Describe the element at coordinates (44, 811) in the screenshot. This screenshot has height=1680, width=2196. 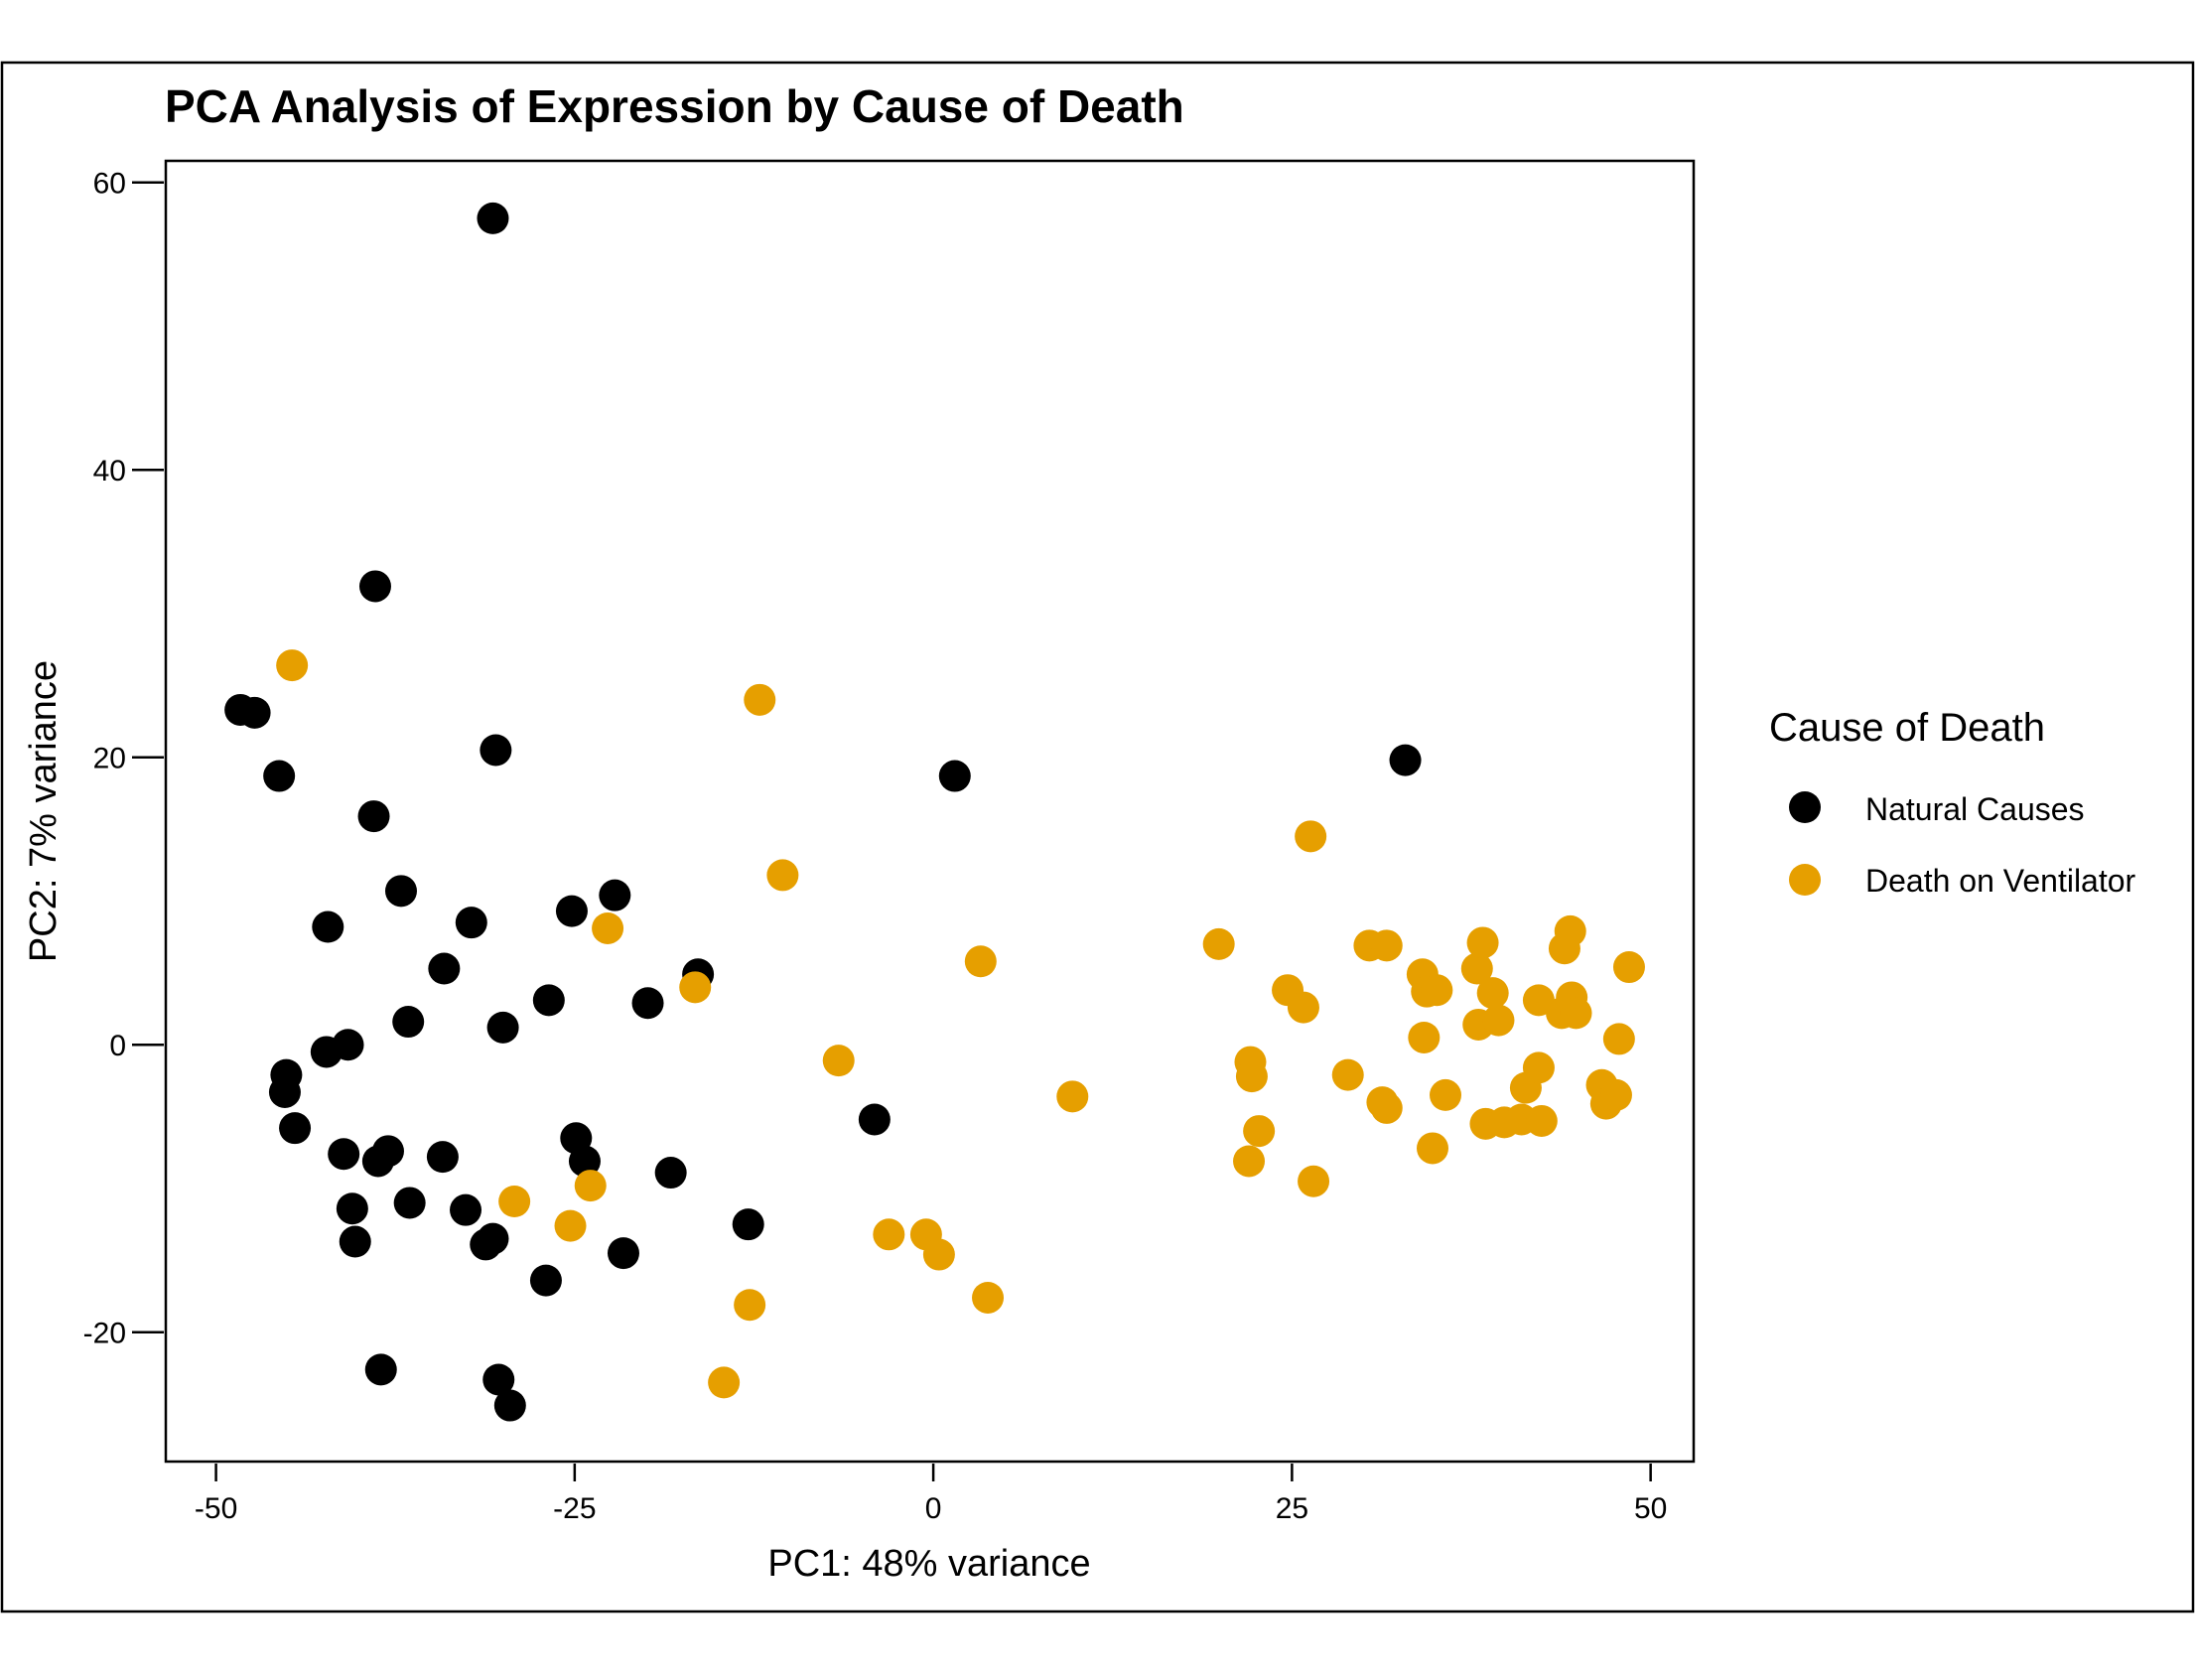
I see `y-axis-title: PC2: 7% variance` at that location.